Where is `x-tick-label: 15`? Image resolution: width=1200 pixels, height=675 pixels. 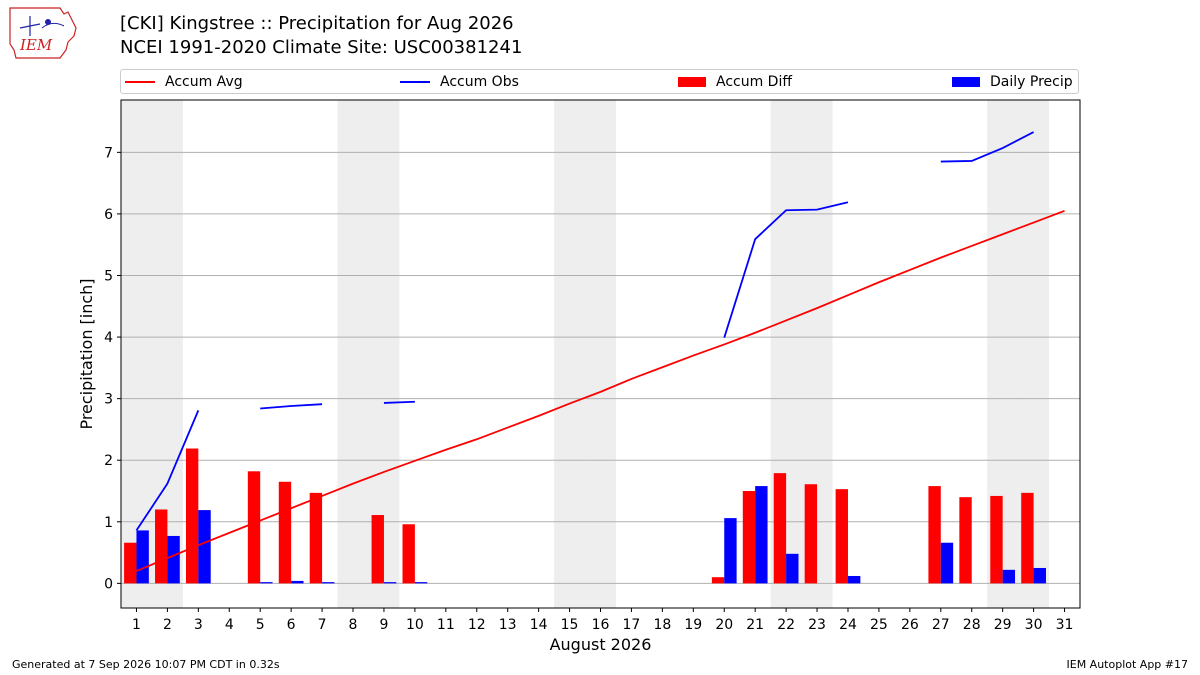 x-tick-label: 15 is located at coordinates (570, 625).